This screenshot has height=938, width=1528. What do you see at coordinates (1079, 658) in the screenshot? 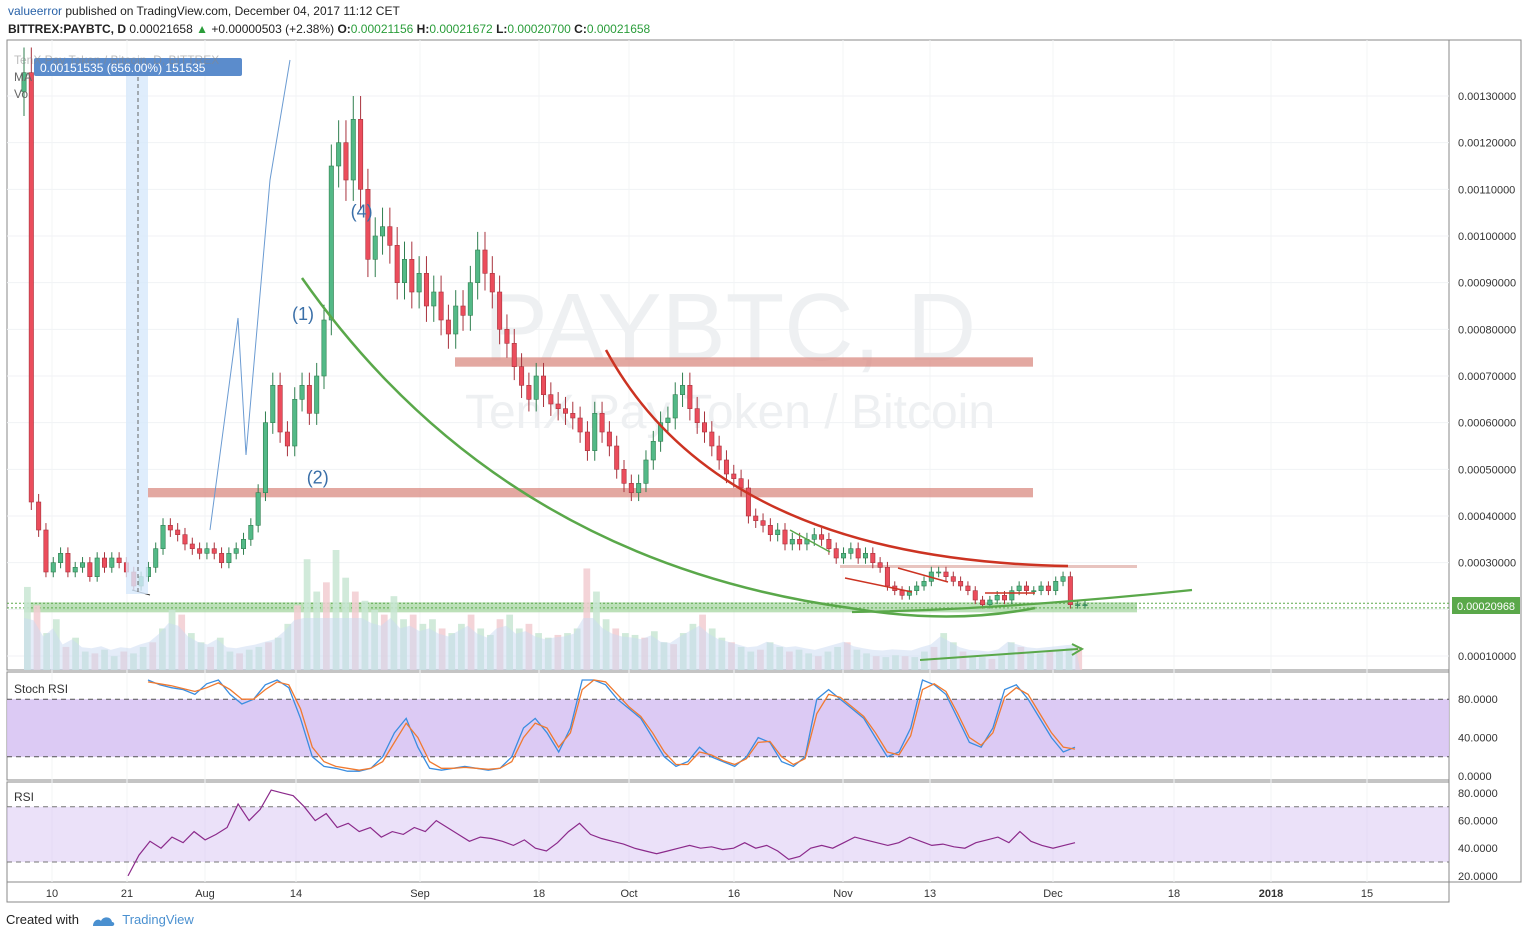
I see `volume-bar` at bounding box center [1079, 658].